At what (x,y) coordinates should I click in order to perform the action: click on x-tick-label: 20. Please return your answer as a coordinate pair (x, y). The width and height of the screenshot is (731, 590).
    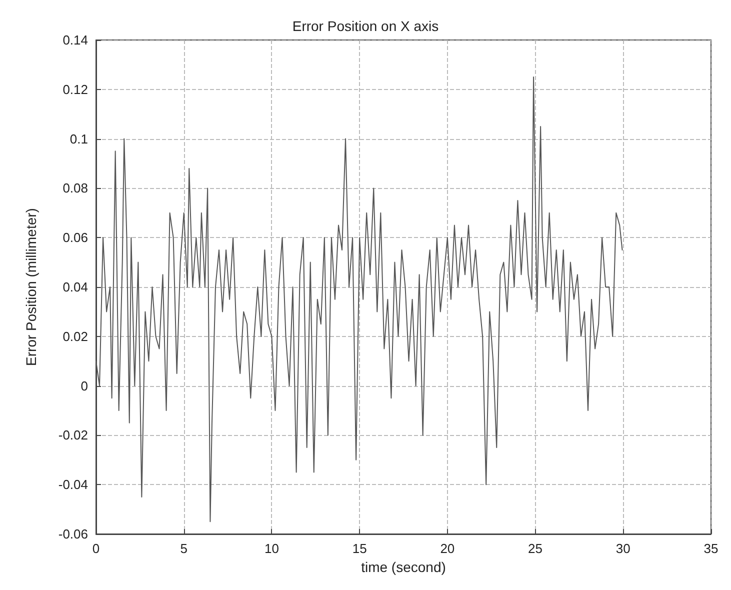
    Looking at the image, I should click on (447, 548).